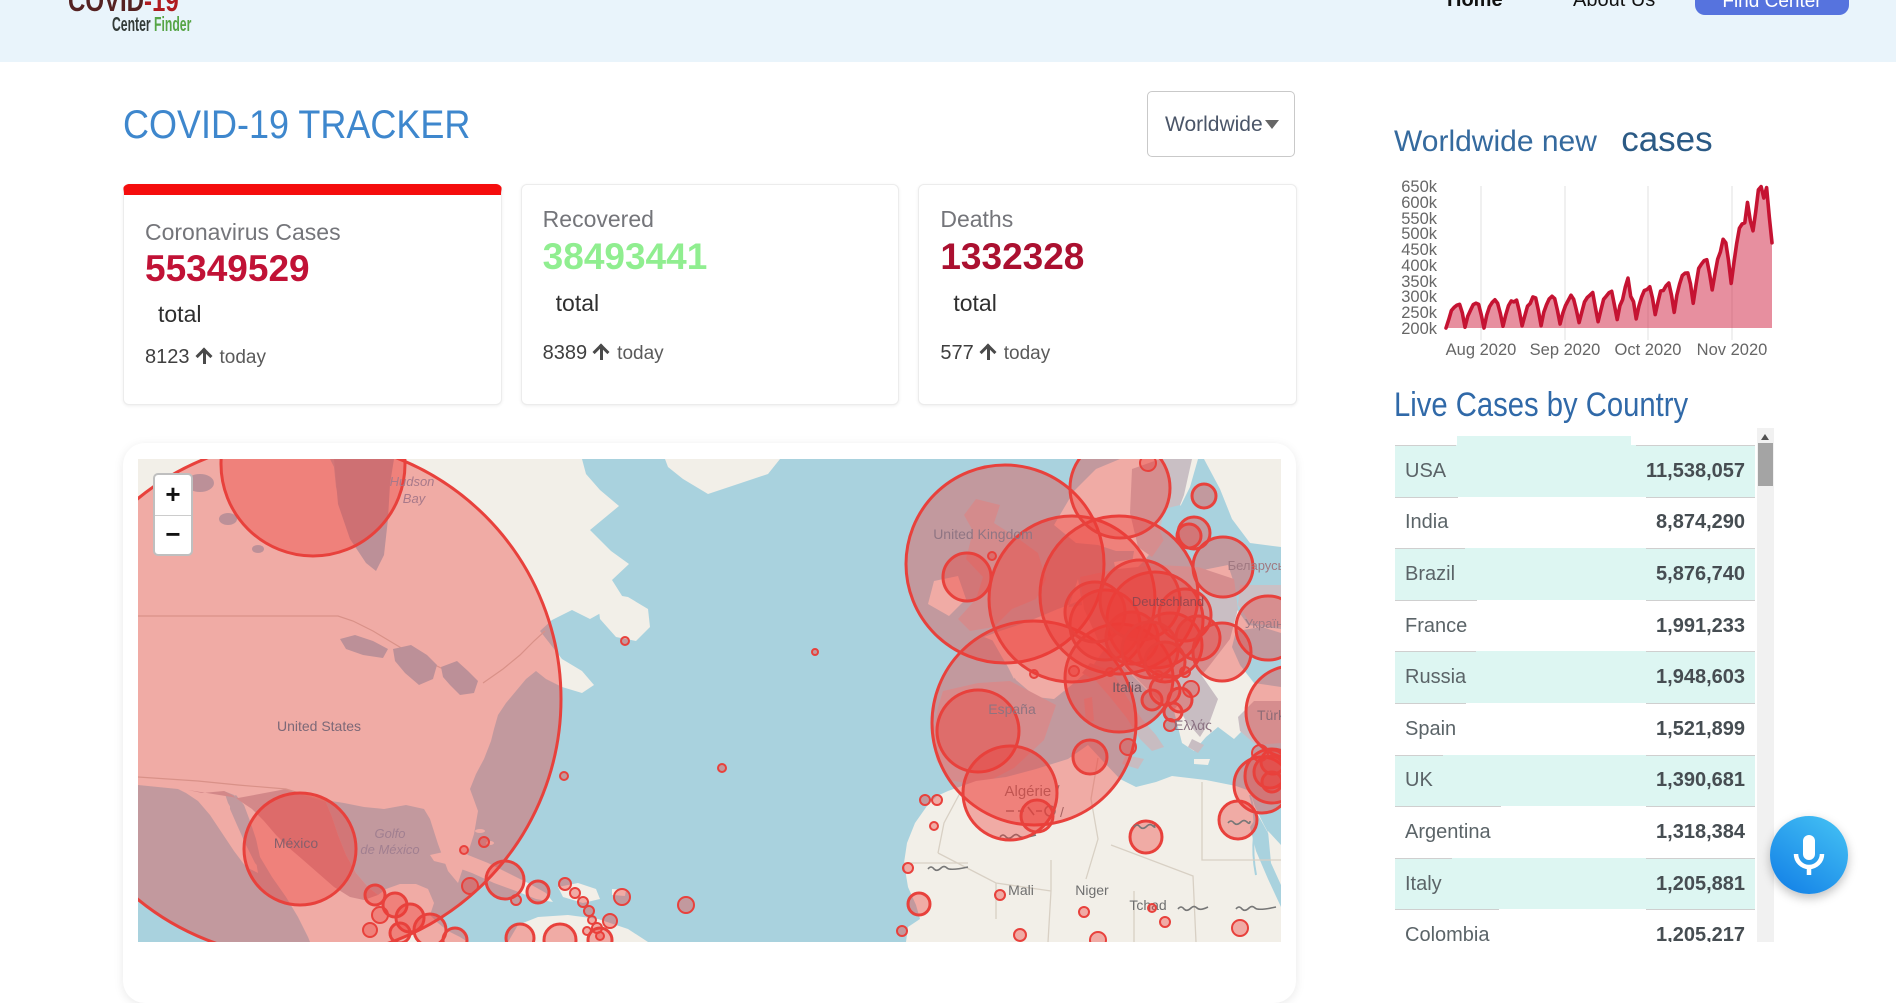 This screenshot has width=1896, height=1003. Describe the element at coordinates (983, 534) in the screenshot. I see `svg-text: United Kingdom` at that location.